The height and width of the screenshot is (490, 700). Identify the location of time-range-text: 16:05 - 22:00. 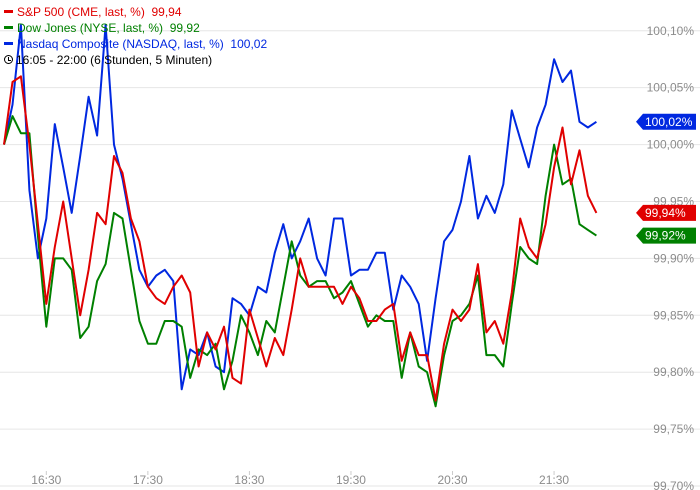
(51, 60).